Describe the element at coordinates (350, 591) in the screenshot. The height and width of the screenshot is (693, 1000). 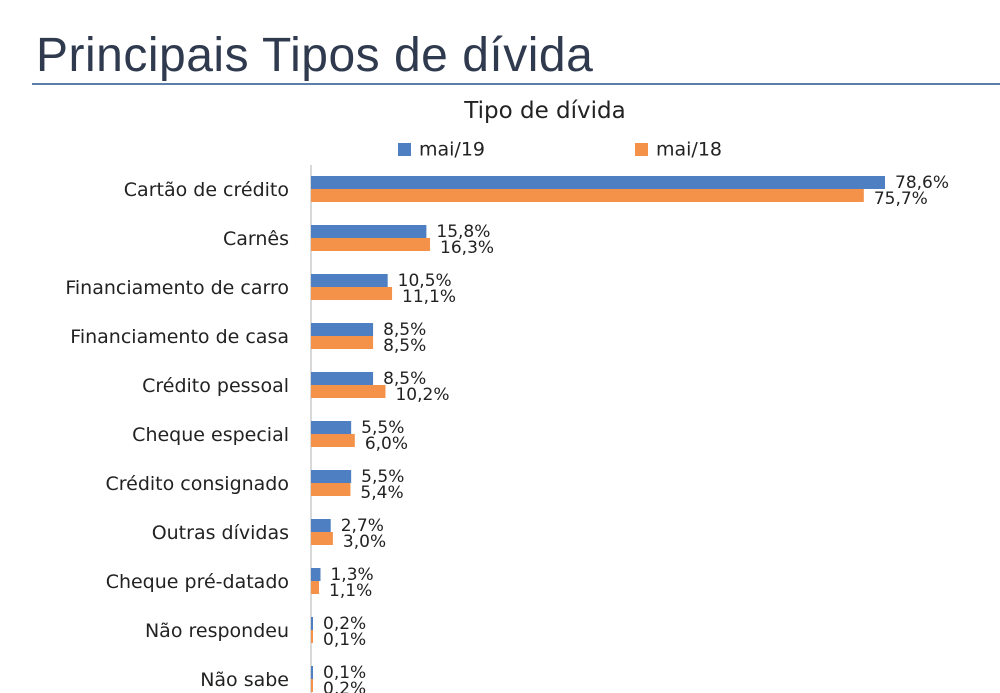
I see `data-label-series-2: 1,1%` at that location.